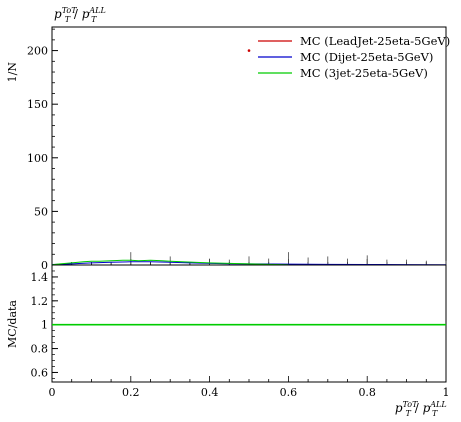 The width and height of the screenshot is (461, 422). I want to click on legend-label: MC (Dijet-25eta-5GeV), so click(366, 57).